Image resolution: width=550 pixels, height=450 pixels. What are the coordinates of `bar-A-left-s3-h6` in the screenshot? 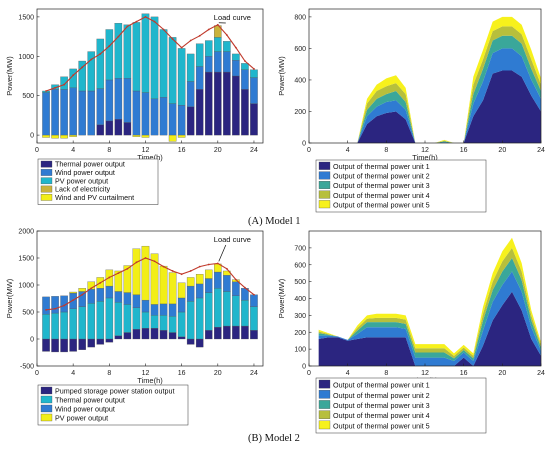 It's located at (91, 71).